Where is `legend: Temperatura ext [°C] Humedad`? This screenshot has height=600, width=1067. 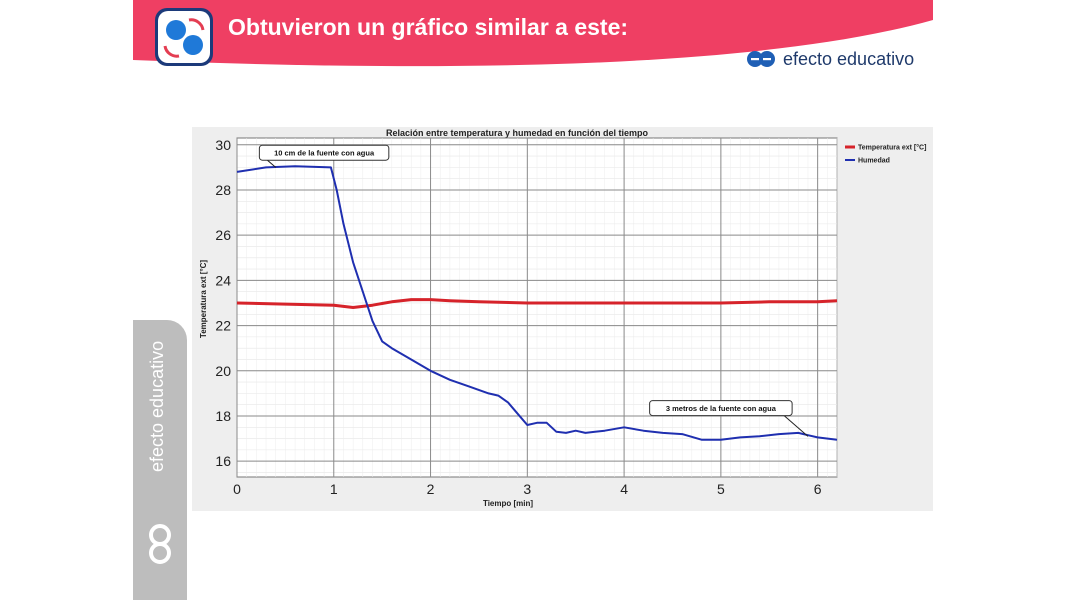 legend: Temperatura ext [°C] Humedad is located at coordinates (885, 154).